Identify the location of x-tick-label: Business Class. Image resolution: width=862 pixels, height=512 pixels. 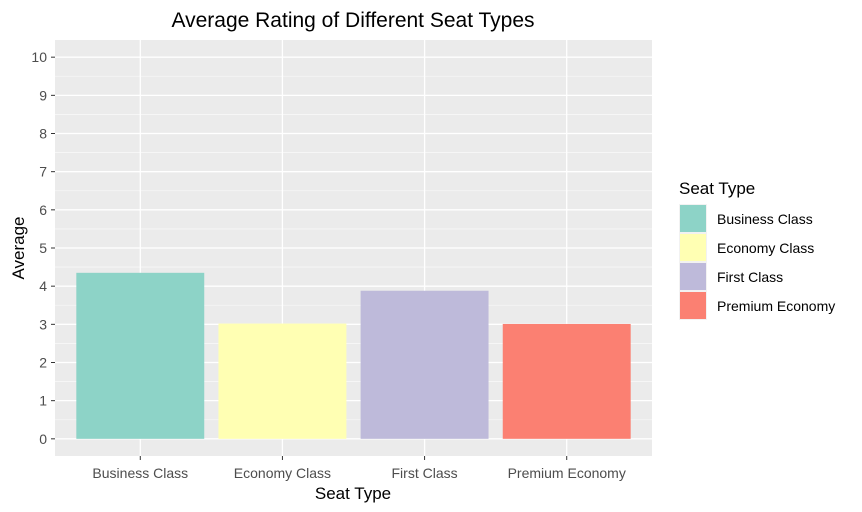
(140, 473).